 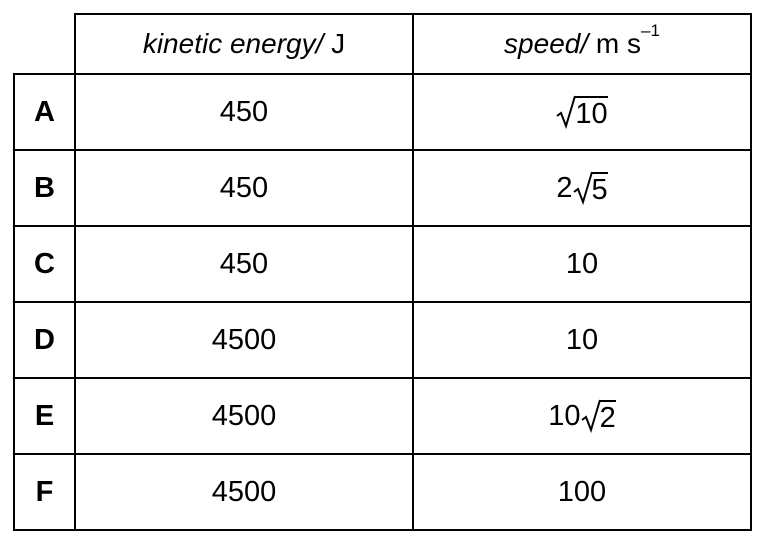 I want to click on speed-value-f: 100, so click(x=582, y=491).